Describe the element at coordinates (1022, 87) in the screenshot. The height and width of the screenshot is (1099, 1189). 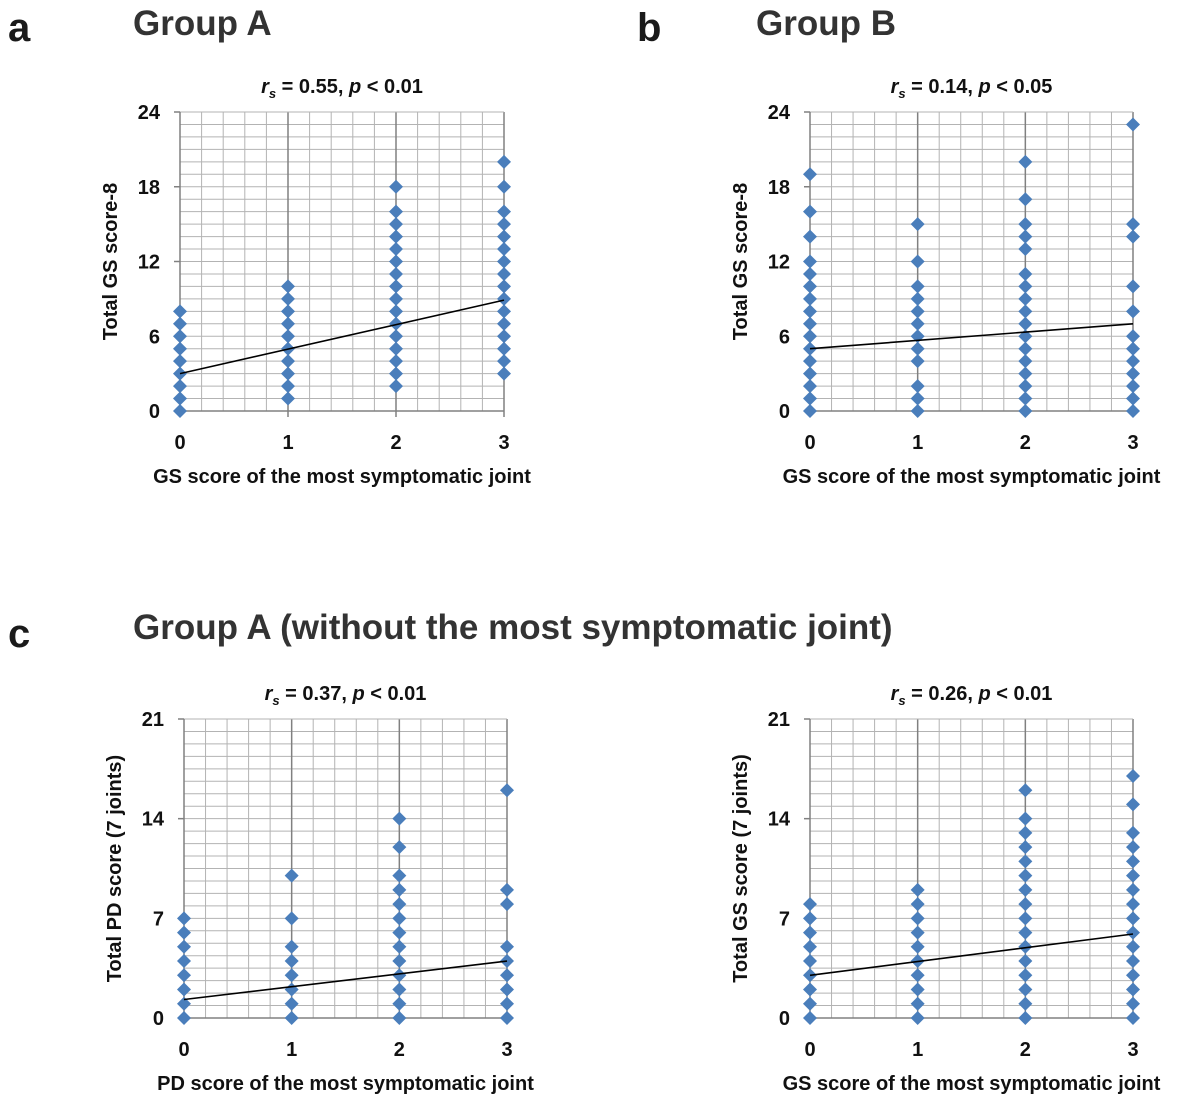
I see `stat-p-value: < 0.05` at that location.